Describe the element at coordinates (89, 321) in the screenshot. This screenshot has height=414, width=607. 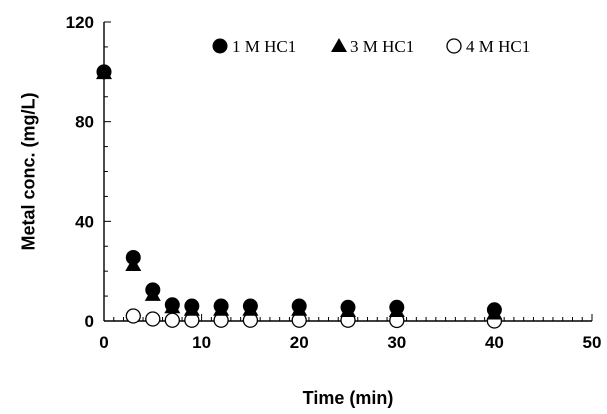
I see `y-tick-label: 0` at that location.